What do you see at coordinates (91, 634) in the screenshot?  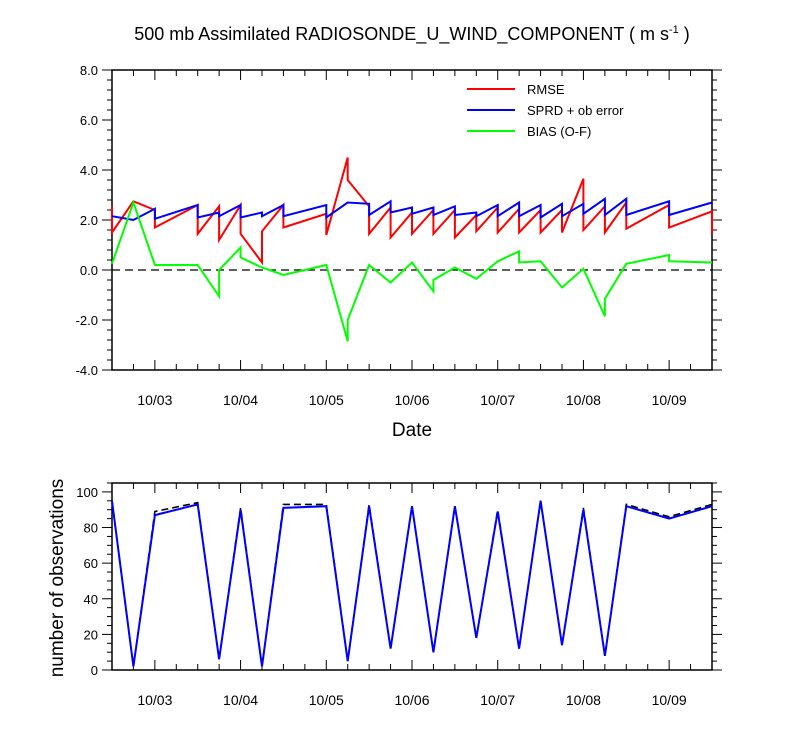 I see `y-tick-label: 20` at bounding box center [91, 634].